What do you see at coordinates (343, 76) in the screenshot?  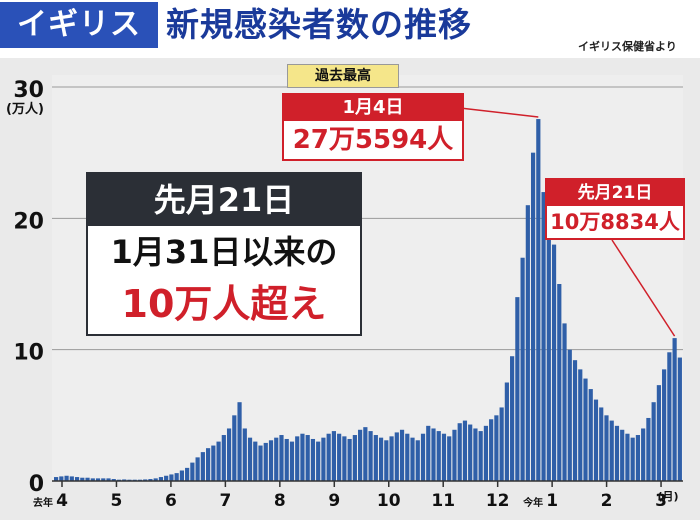 I see `record-high-tag: 過去最高` at bounding box center [343, 76].